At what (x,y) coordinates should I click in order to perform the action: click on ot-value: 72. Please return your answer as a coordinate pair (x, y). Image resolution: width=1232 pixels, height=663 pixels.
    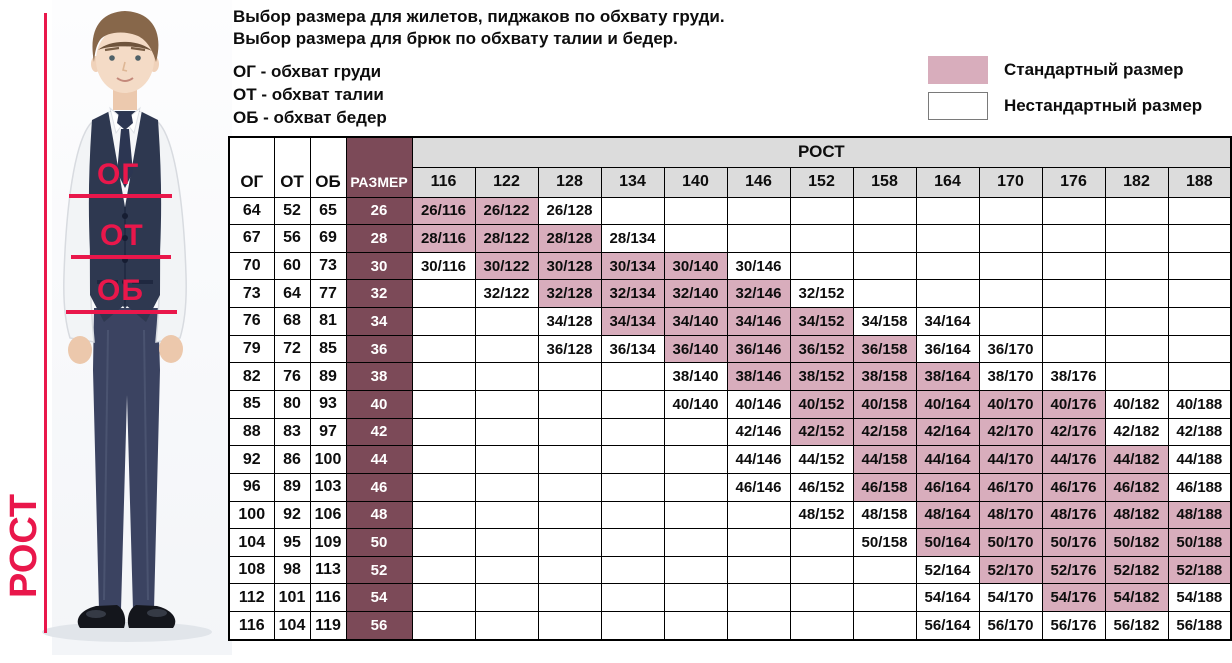
    Looking at the image, I should click on (292, 349).